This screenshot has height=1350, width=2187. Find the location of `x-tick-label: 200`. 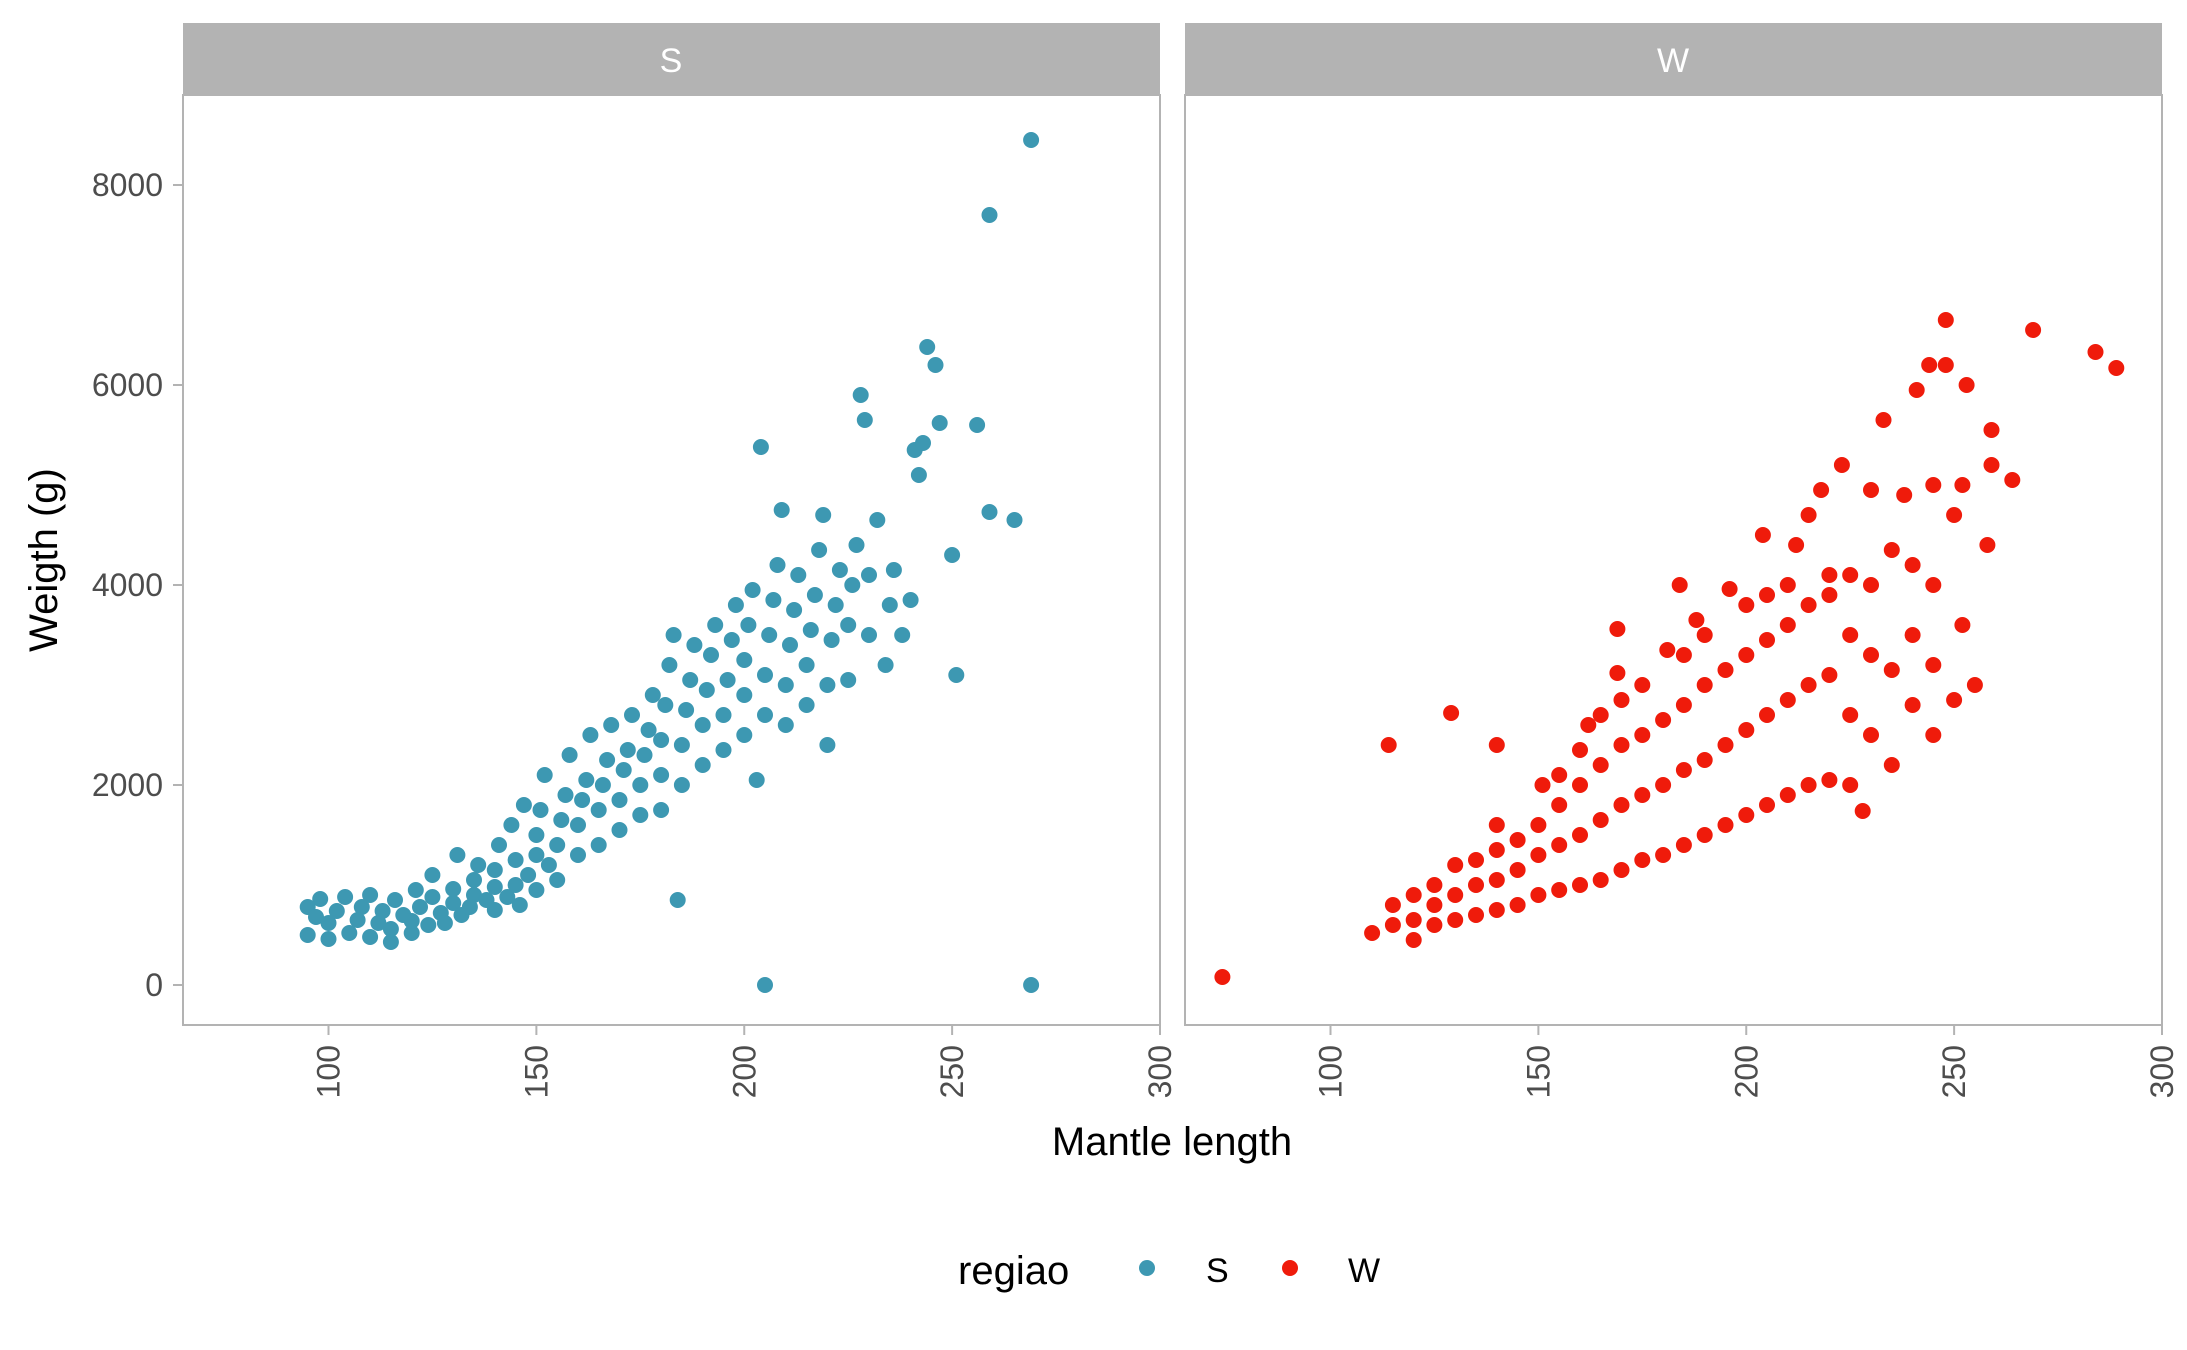

x-tick-label: 200 is located at coordinates (744, 1071).